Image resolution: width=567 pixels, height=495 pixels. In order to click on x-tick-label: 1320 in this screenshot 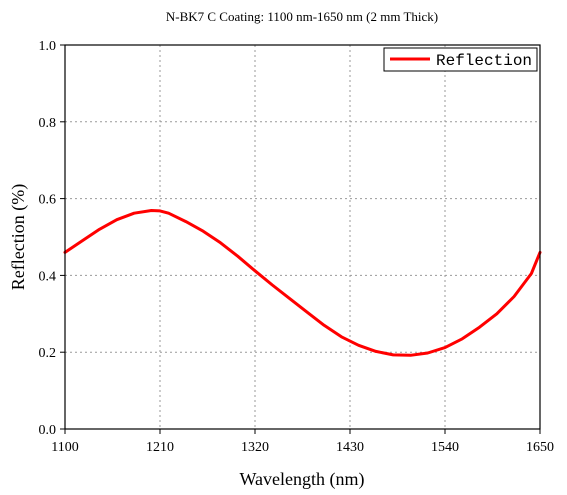, I will do `click(255, 447)`.